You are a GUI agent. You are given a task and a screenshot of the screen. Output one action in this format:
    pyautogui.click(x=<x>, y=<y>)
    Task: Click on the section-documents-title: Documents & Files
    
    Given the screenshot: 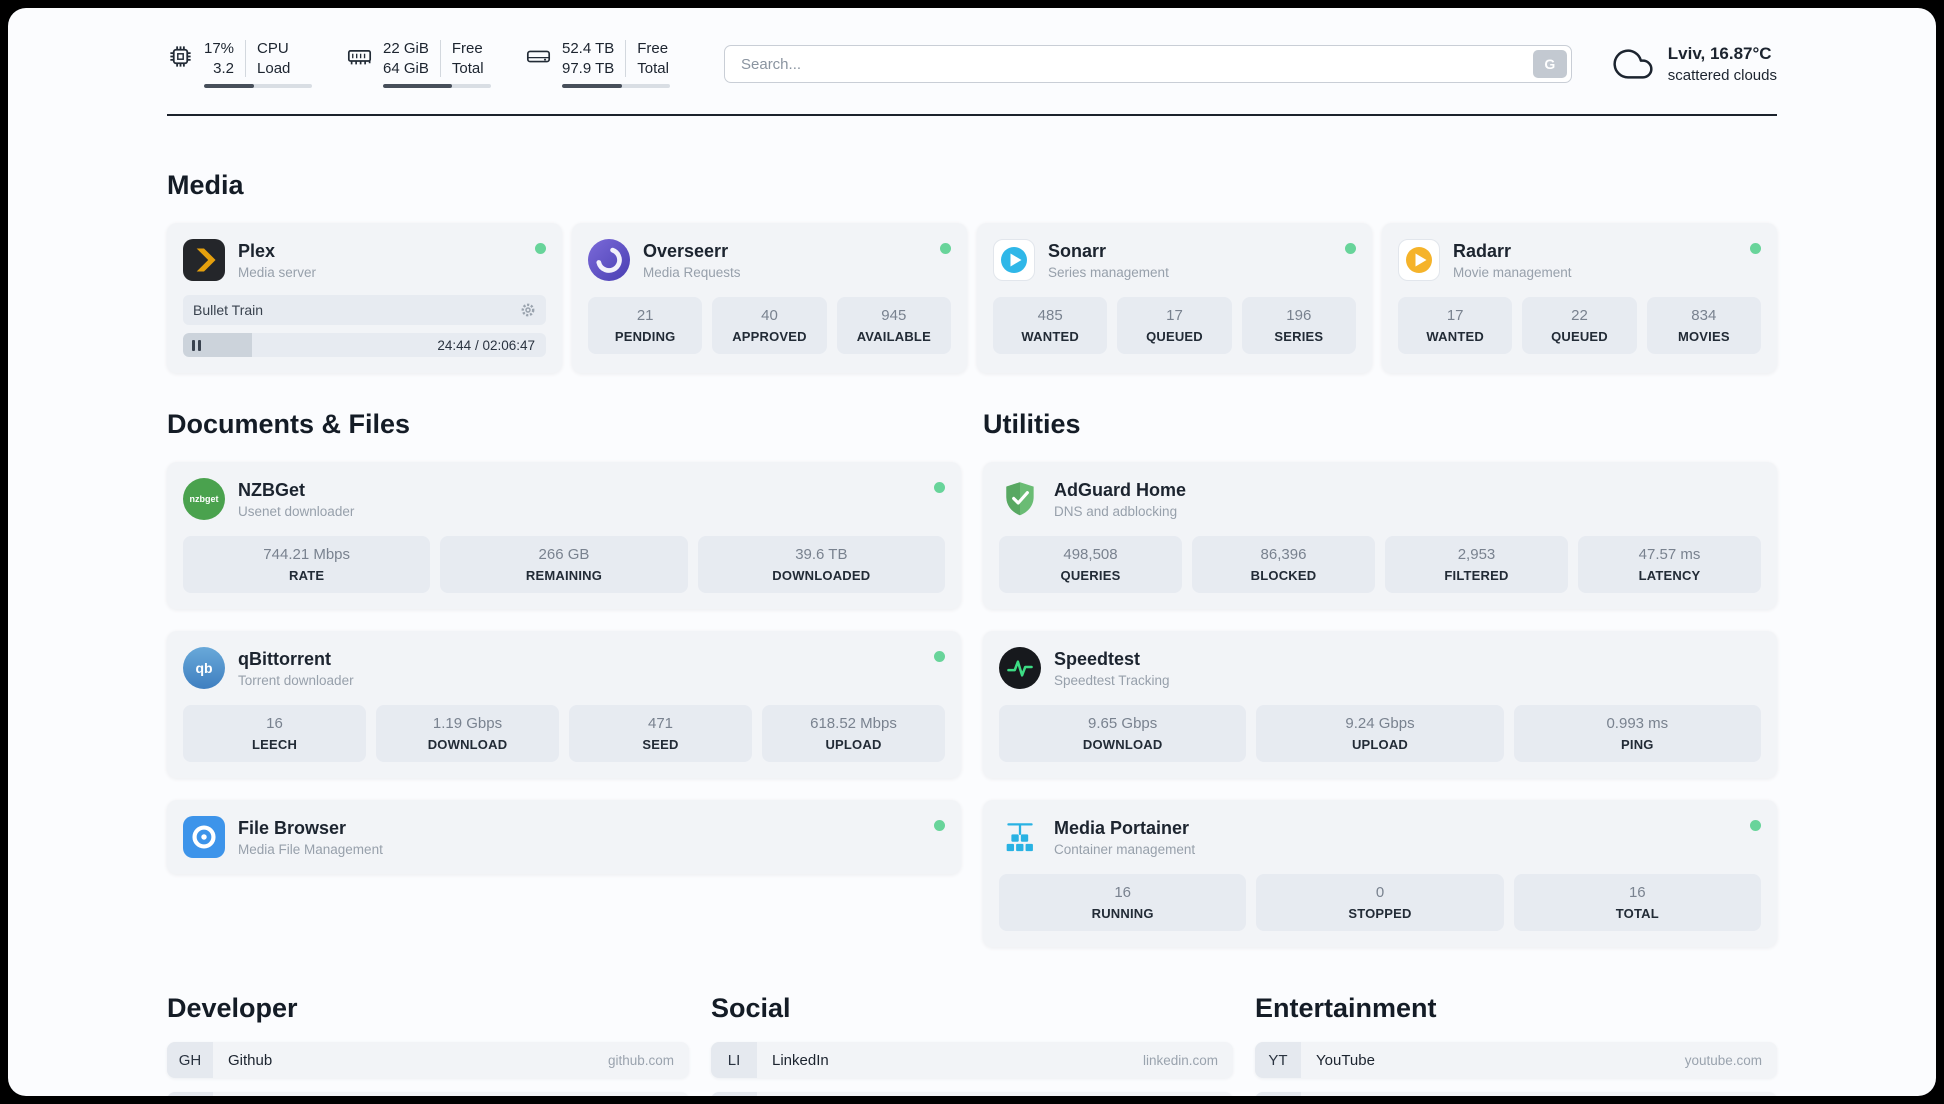 What is the action you would take?
    pyautogui.click(x=289, y=424)
    